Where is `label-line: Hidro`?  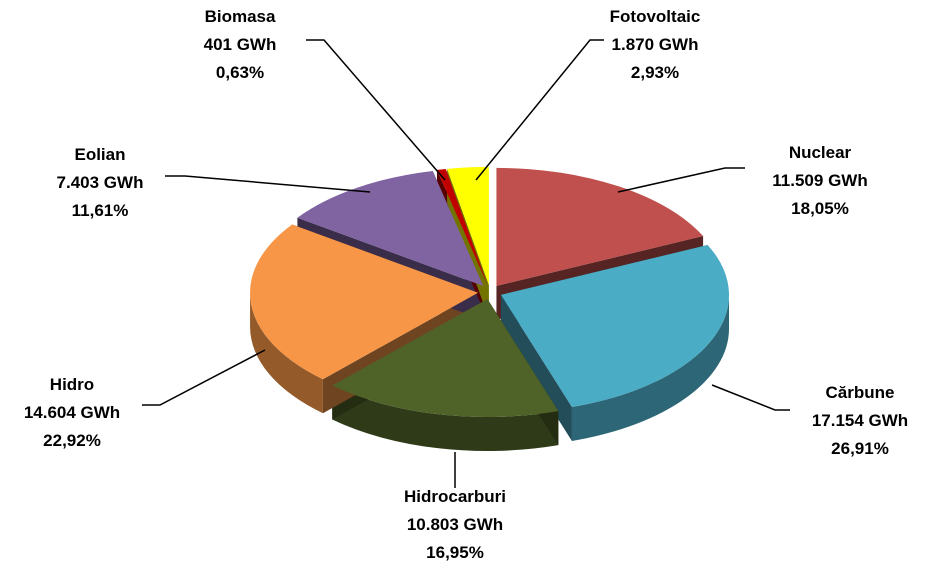 label-line: Hidro is located at coordinates (72, 384).